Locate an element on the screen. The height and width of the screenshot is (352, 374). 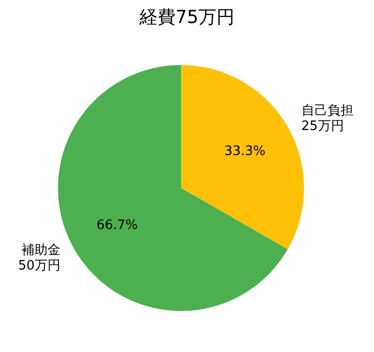
title: 経費75万円 is located at coordinates (187, 17).